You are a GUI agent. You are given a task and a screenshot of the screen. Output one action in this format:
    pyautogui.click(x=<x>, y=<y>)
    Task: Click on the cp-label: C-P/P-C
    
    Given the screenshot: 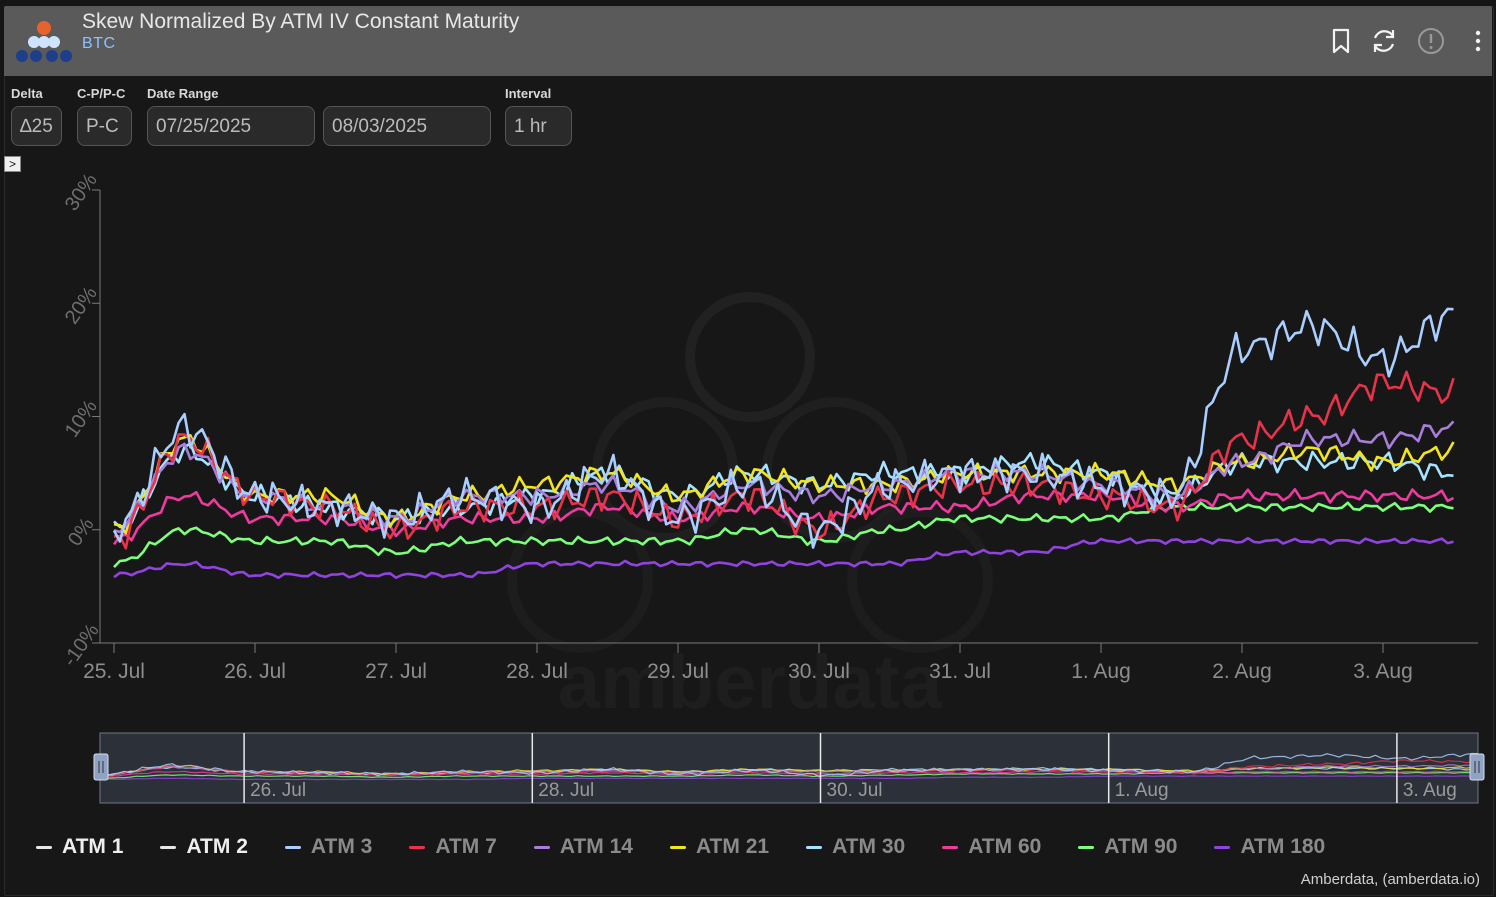 What is the action you would take?
    pyautogui.click(x=101, y=93)
    